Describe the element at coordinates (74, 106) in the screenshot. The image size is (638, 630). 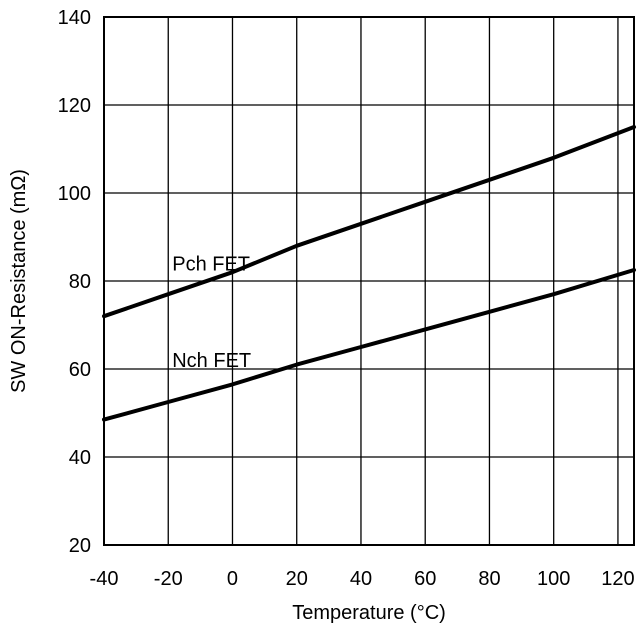
I see `y-tick-label: 120` at that location.